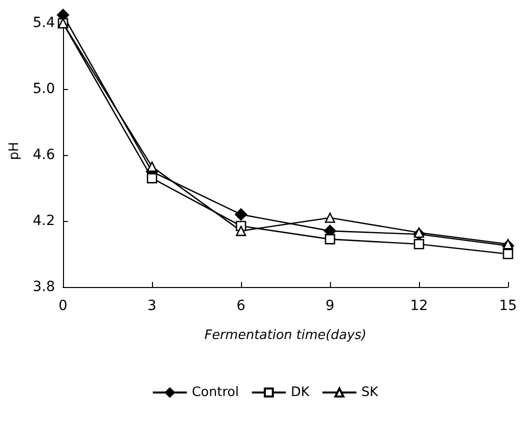  Describe the element at coordinates (300, 392) in the screenshot. I see `legend-label: DK` at that location.